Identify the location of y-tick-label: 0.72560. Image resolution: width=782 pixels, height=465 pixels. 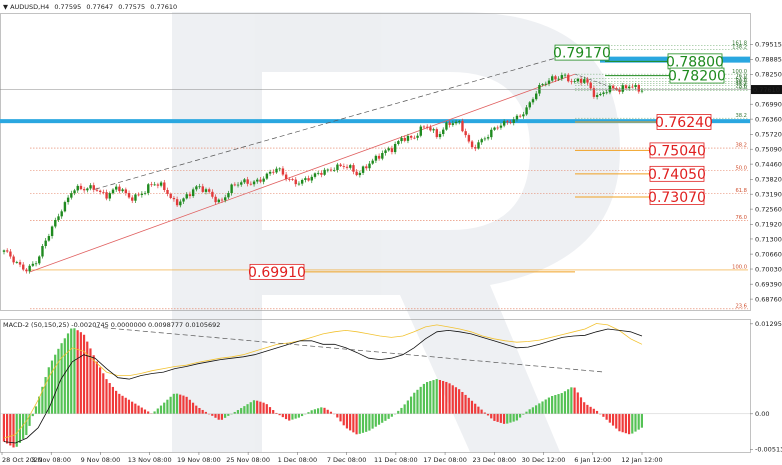
(768, 209).